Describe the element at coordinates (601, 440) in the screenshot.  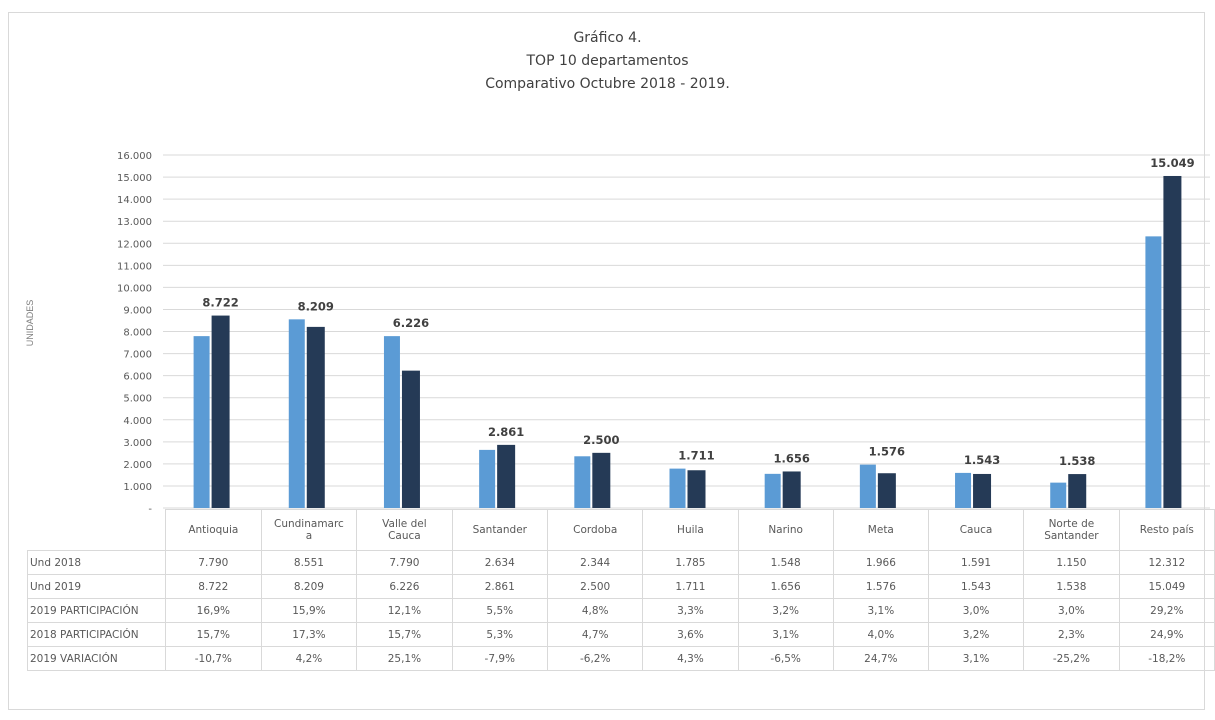
I see `data-label: 2.500` at that location.